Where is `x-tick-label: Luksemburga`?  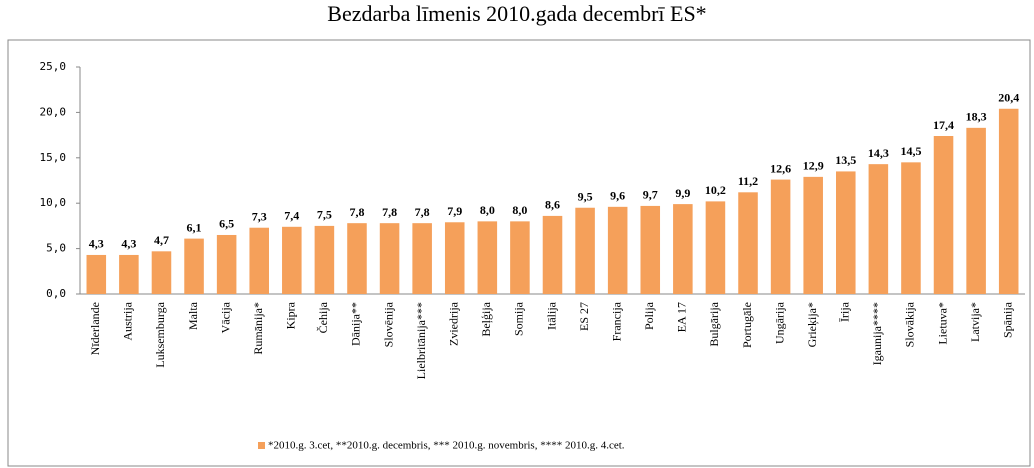
x-tick-label: Luksemburga is located at coordinates (160, 334).